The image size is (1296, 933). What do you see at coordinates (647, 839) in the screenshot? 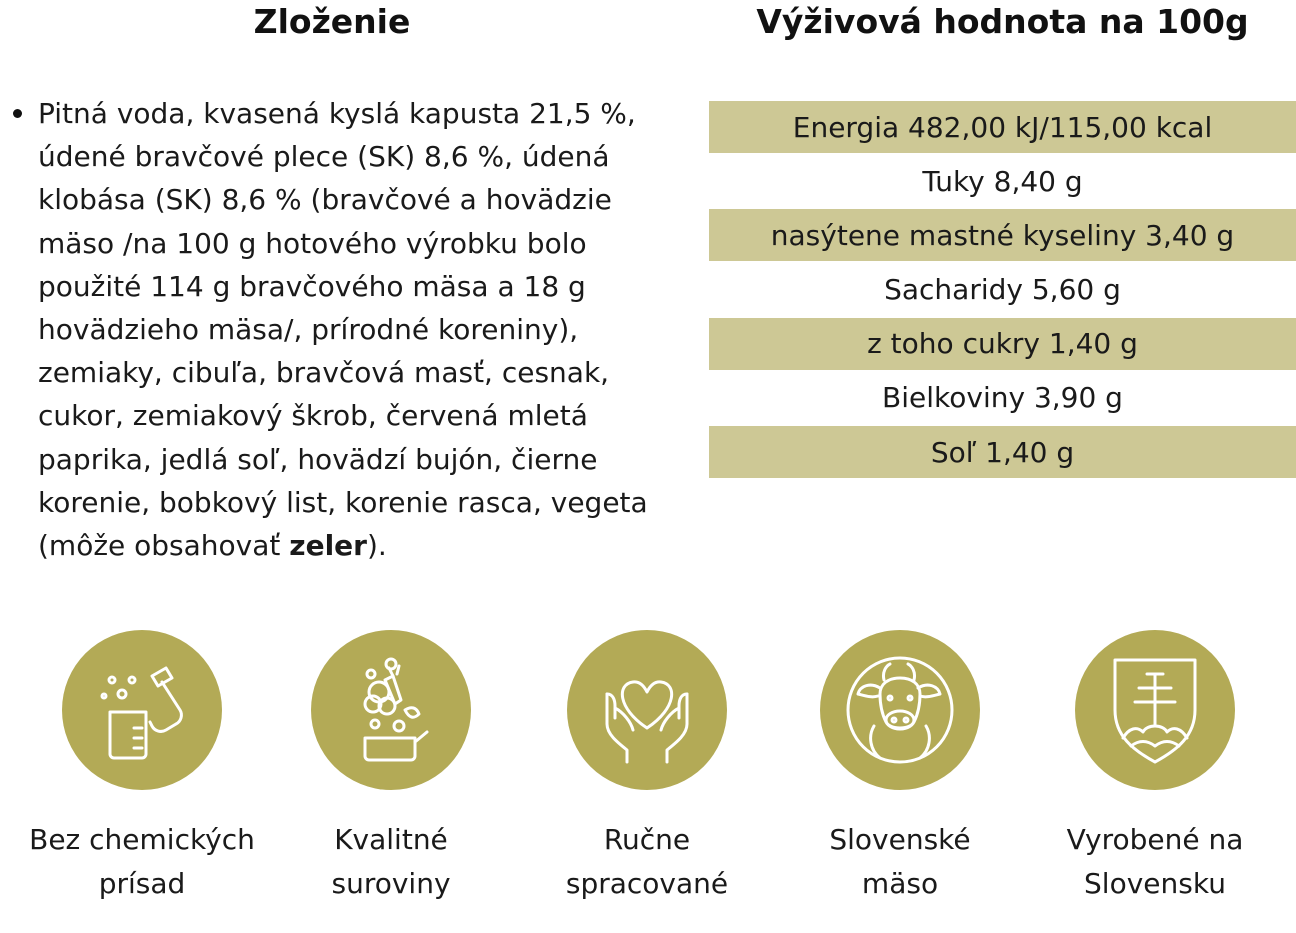
I see `feature-label-line1: Ručne` at bounding box center [647, 839].